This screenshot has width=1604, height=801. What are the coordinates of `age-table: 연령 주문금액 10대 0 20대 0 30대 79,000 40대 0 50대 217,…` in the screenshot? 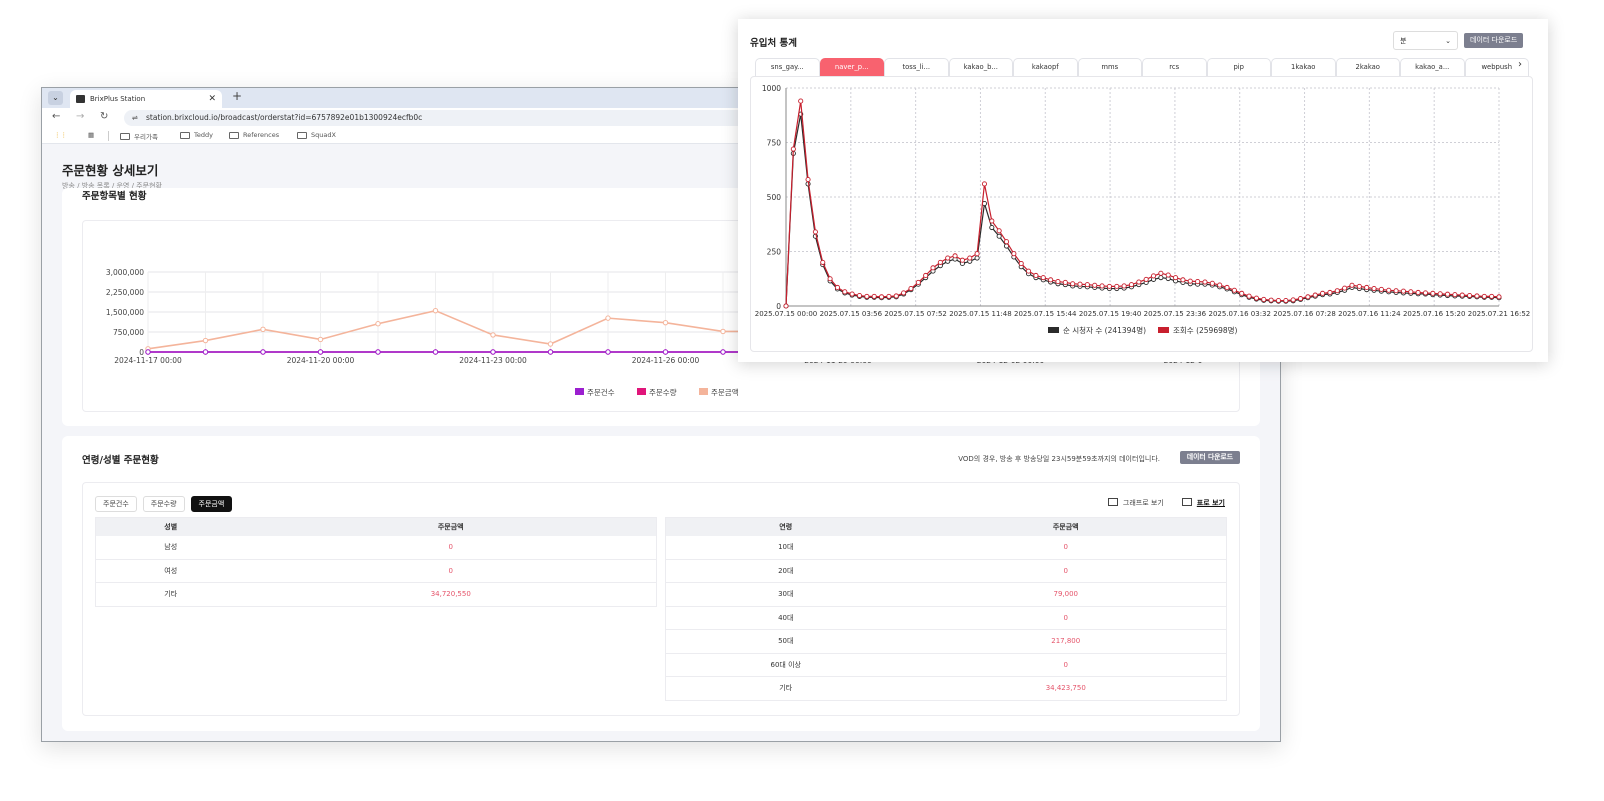 It's located at (946, 609).